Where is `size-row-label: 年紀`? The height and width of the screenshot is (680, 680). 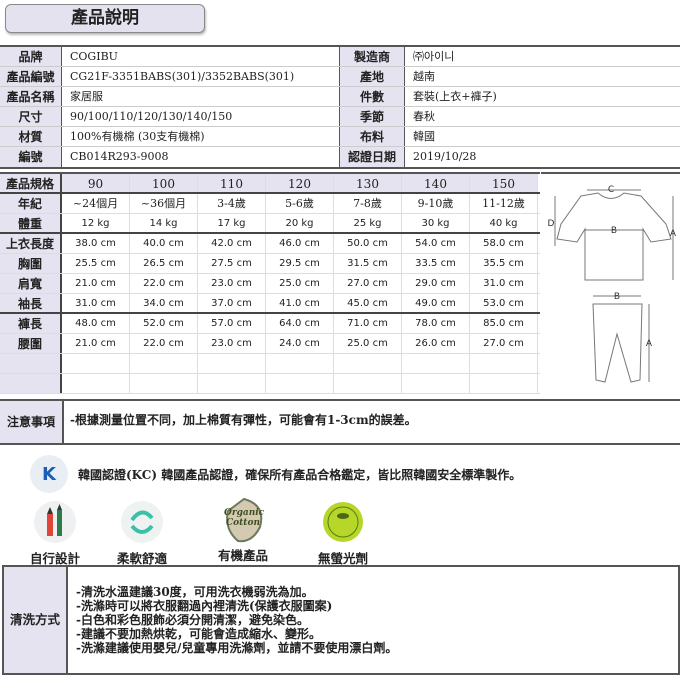
size-row-label: 年紀 is located at coordinates (31, 203).